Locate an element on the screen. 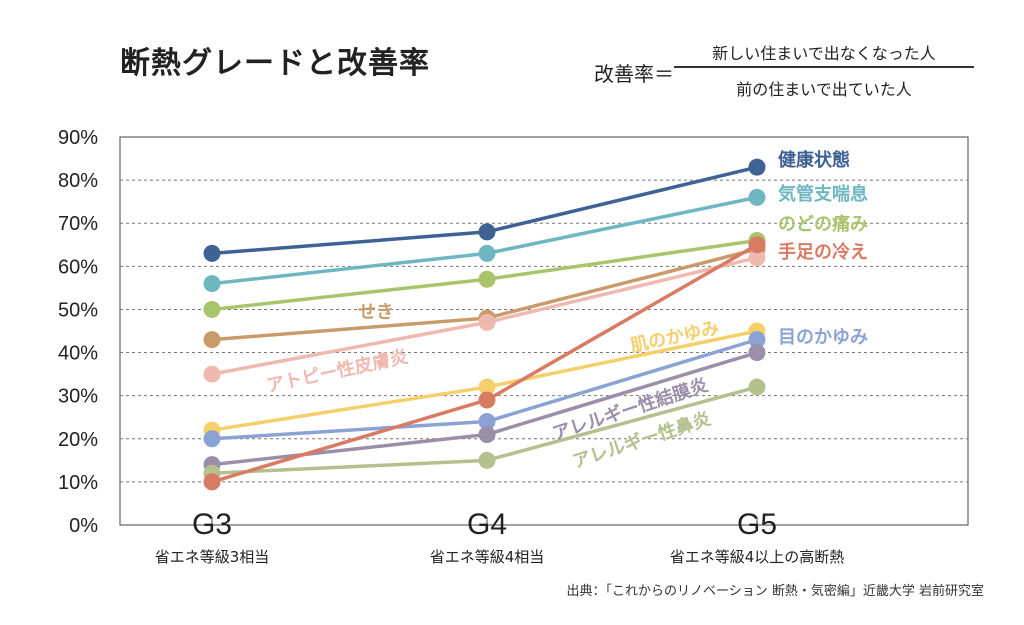  formula-lhs: 改善率＝ is located at coordinates (634, 74).